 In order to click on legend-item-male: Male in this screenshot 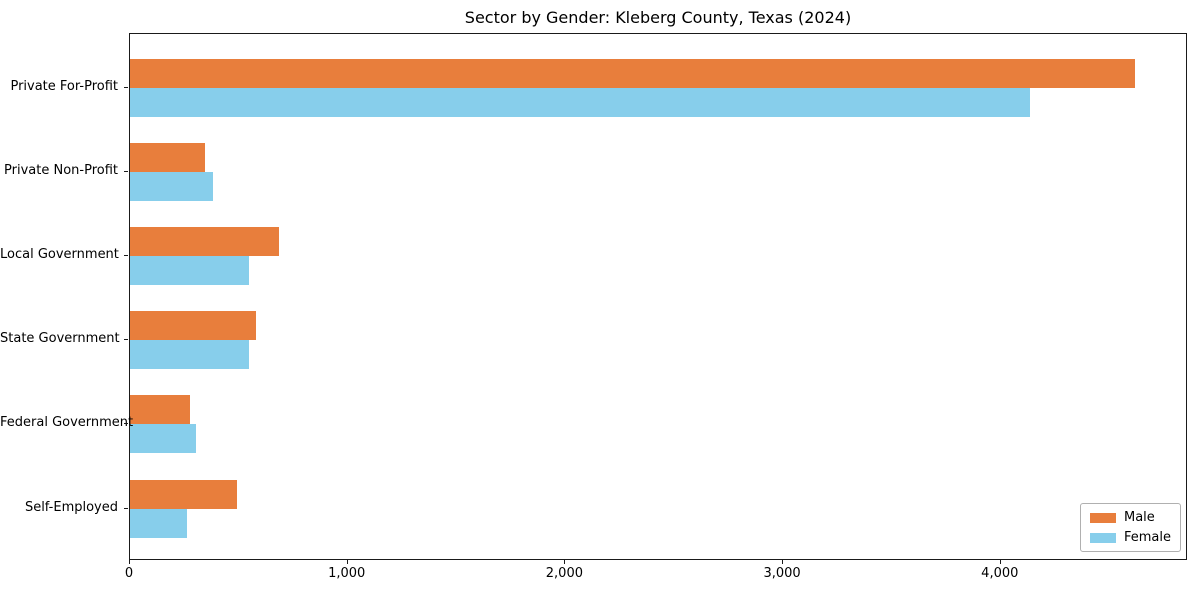, I will do `click(1130, 517)`.